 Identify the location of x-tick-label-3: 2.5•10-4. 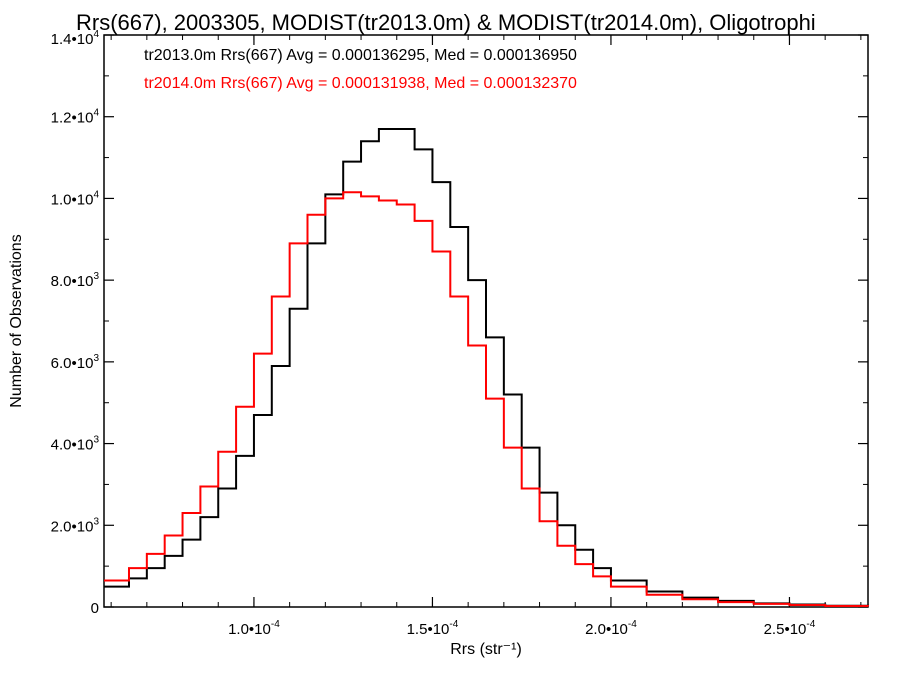
(790, 628).